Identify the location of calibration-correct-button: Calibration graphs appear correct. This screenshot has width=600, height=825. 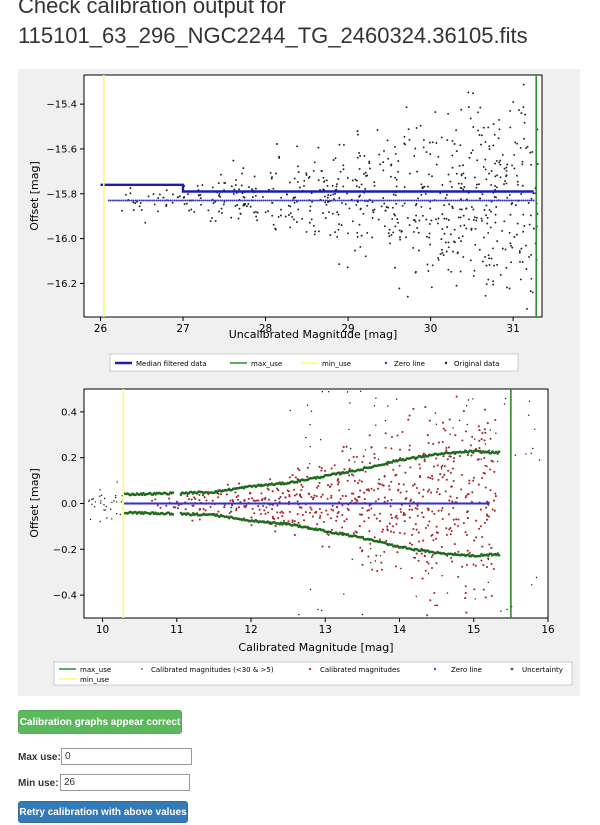
(100, 722).